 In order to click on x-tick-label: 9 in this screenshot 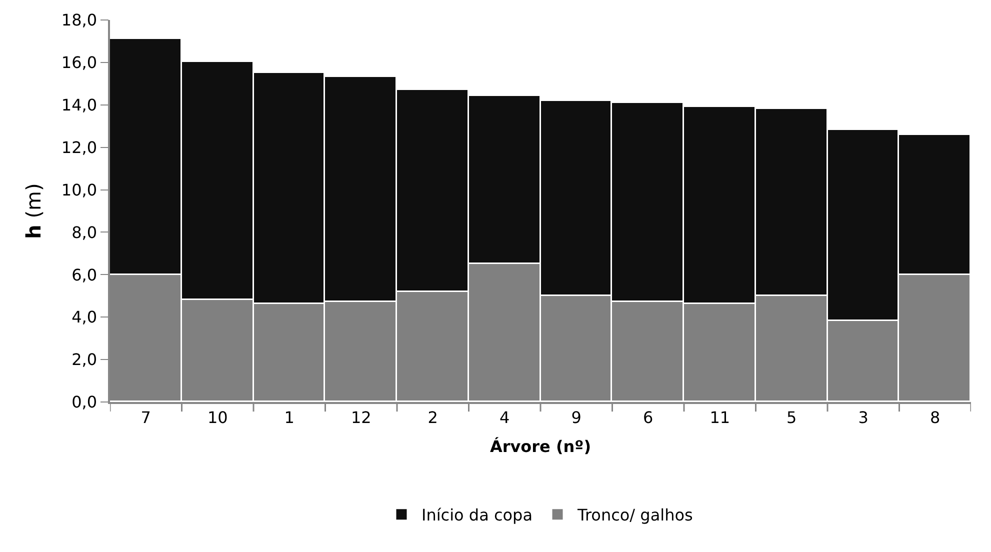, I will do `click(576, 417)`.